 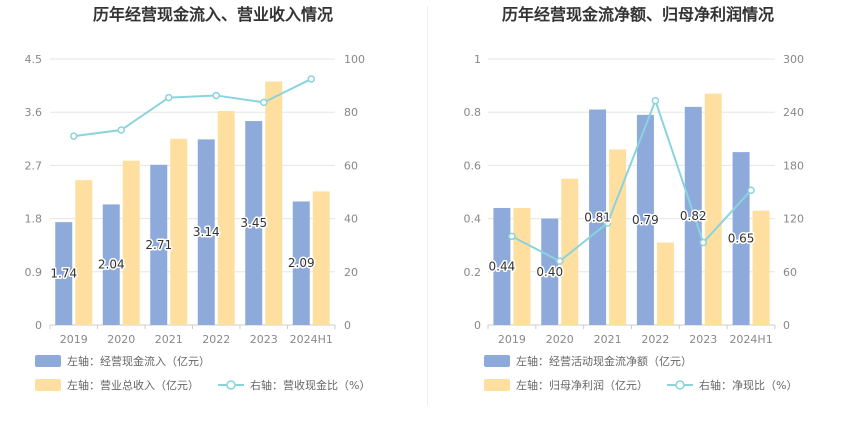 I want to click on bar-data-label: 2.09, so click(x=301, y=263).